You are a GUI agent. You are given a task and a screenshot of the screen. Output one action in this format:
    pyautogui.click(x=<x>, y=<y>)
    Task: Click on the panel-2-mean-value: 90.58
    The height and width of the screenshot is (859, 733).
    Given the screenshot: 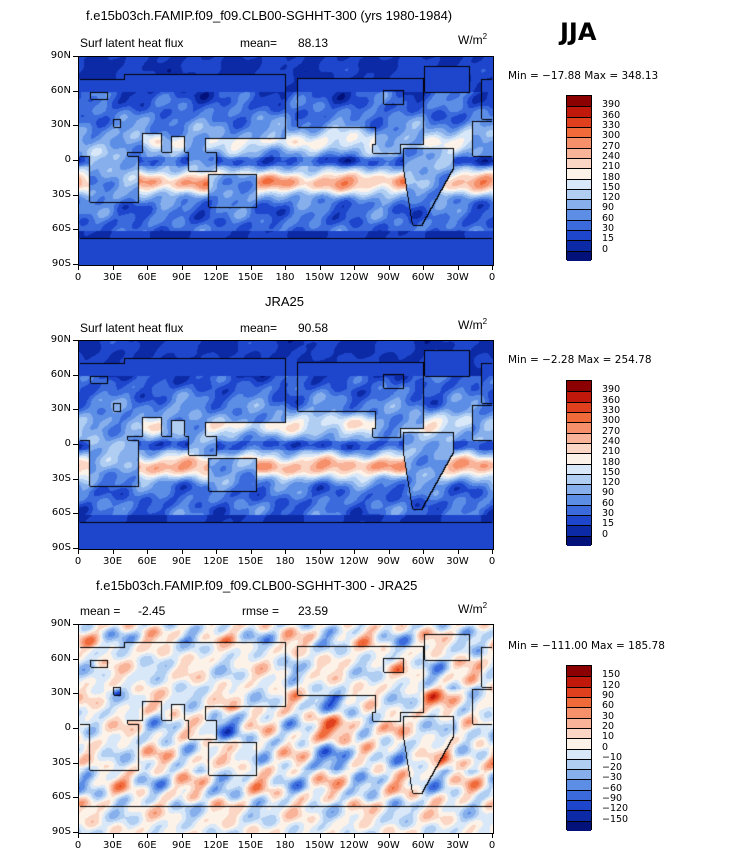 What is the action you would take?
    pyautogui.click(x=313, y=328)
    